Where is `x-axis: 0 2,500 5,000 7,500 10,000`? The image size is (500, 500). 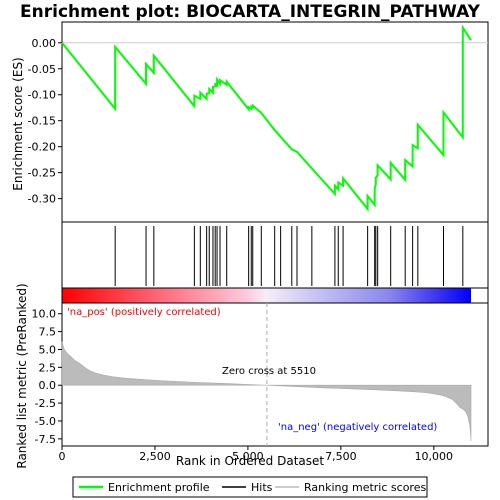 x-axis: 0 2,500 5,000 7,500 10,000 is located at coordinates (256, 454).